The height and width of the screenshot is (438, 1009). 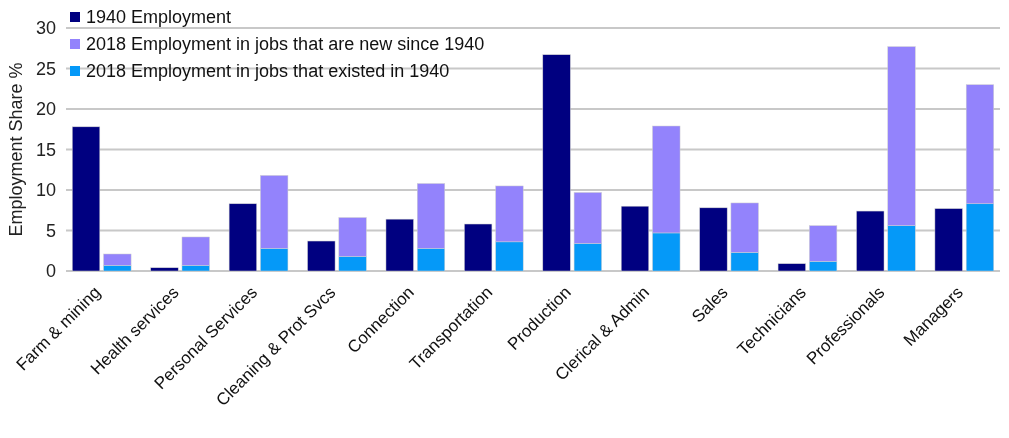 I want to click on y-tick-label: 0, so click(x=50, y=271).